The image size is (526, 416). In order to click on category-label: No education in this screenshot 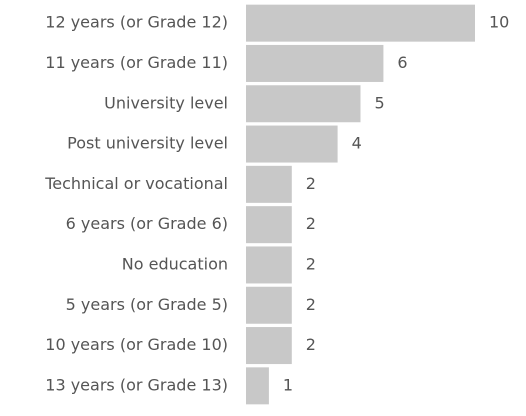, I will do `click(175, 263)`.